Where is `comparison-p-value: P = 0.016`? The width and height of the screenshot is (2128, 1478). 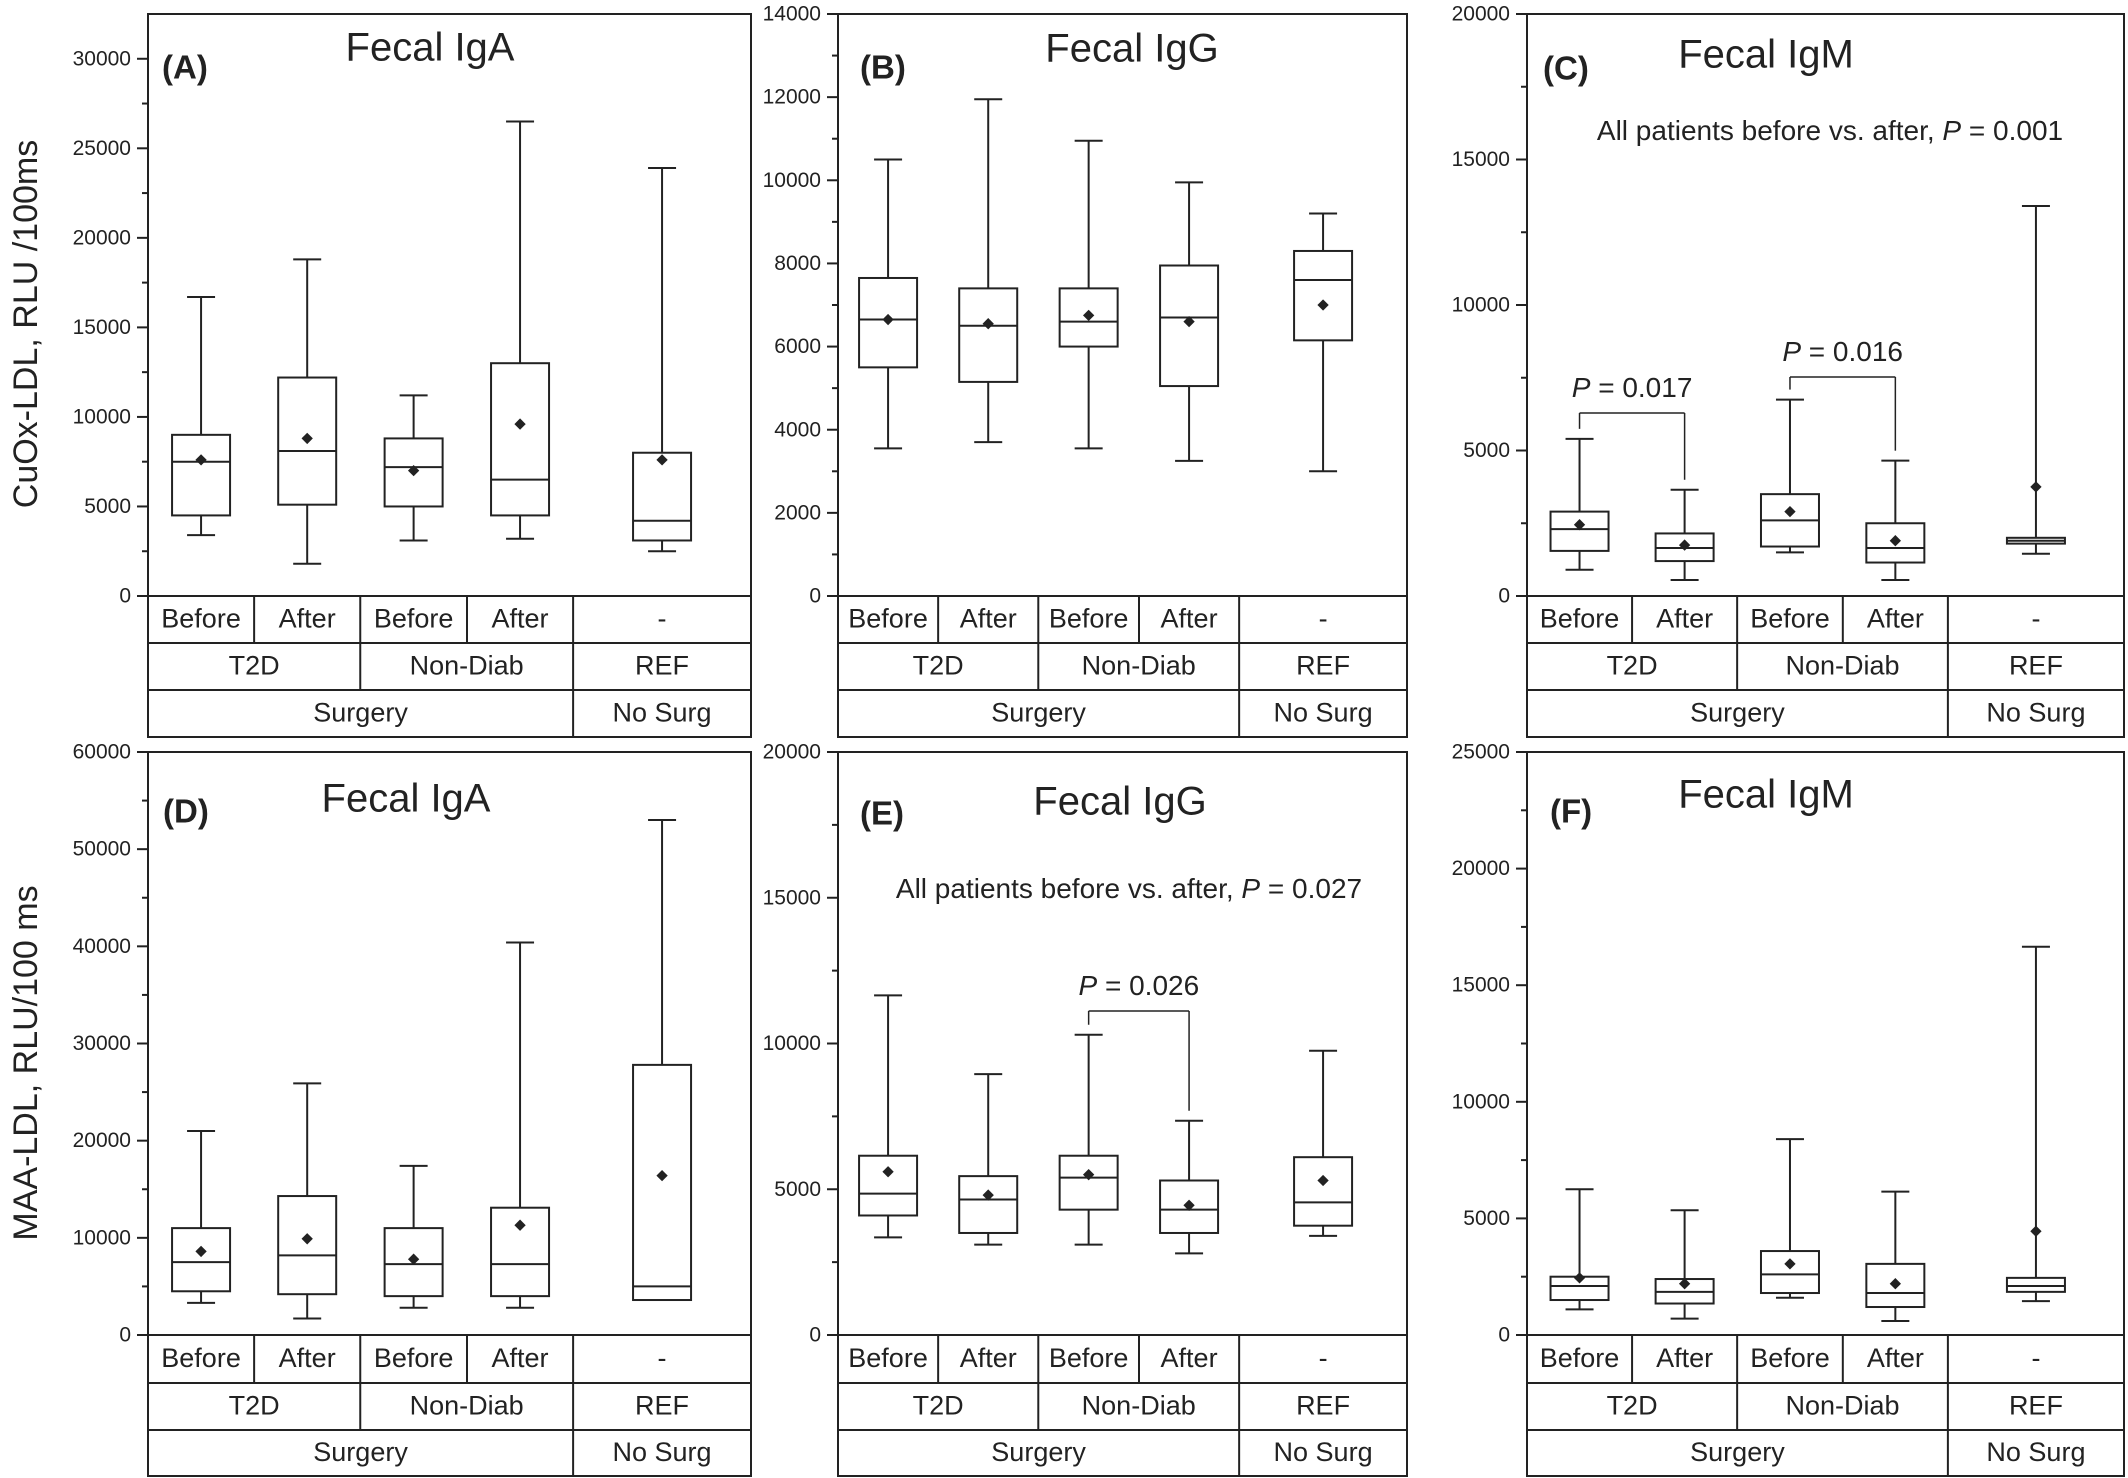 comparison-p-value: P = 0.016 is located at coordinates (1842, 351).